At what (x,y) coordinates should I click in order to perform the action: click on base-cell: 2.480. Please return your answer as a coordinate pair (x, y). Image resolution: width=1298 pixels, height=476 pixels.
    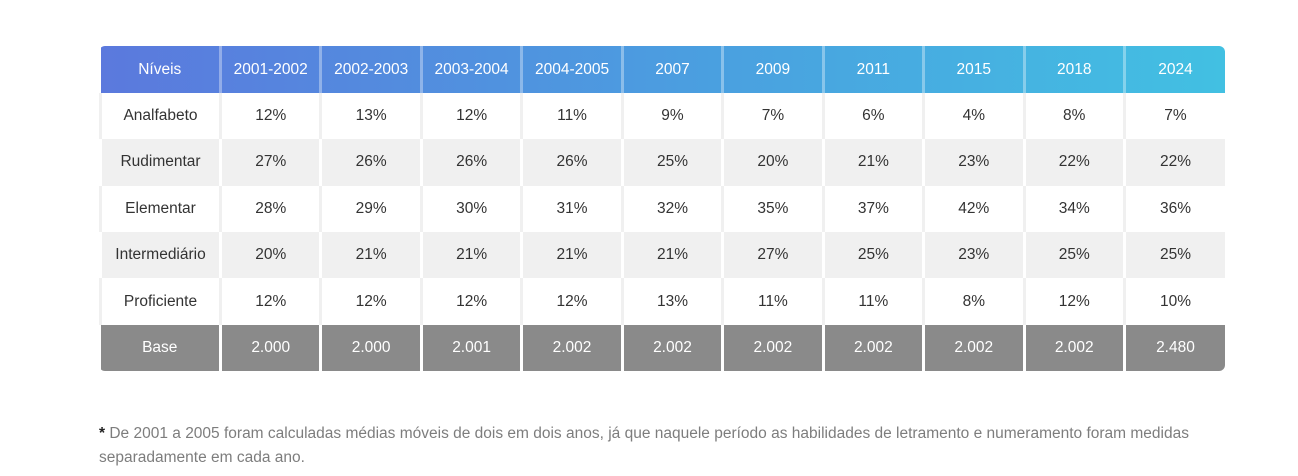
    Looking at the image, I should click on (1173, 347).